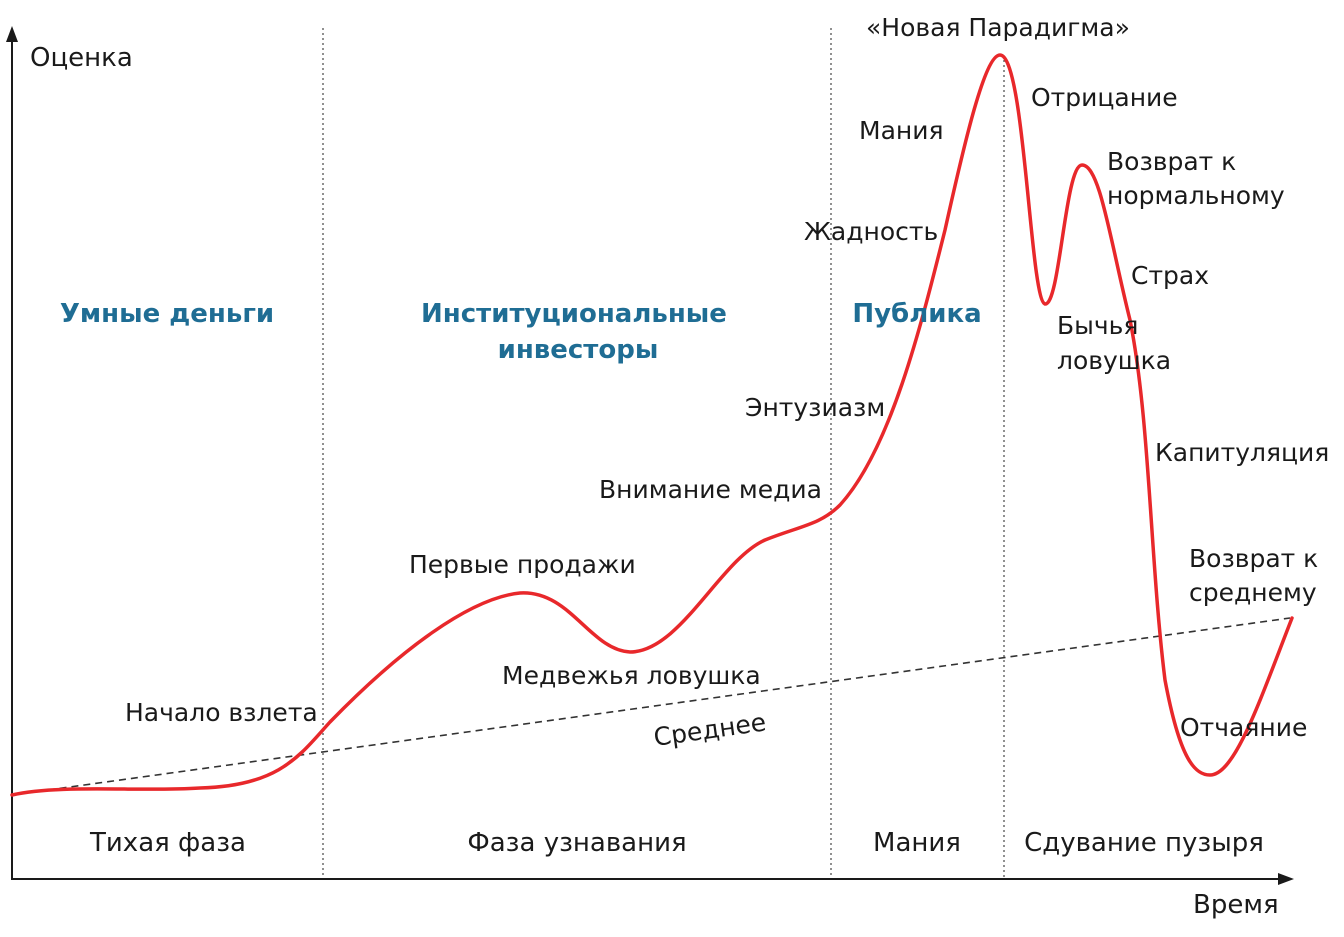  Describe the element at coordinates (167, 843) in the screenshot. I see `phase-quiet: Тихая фаза` at that location.